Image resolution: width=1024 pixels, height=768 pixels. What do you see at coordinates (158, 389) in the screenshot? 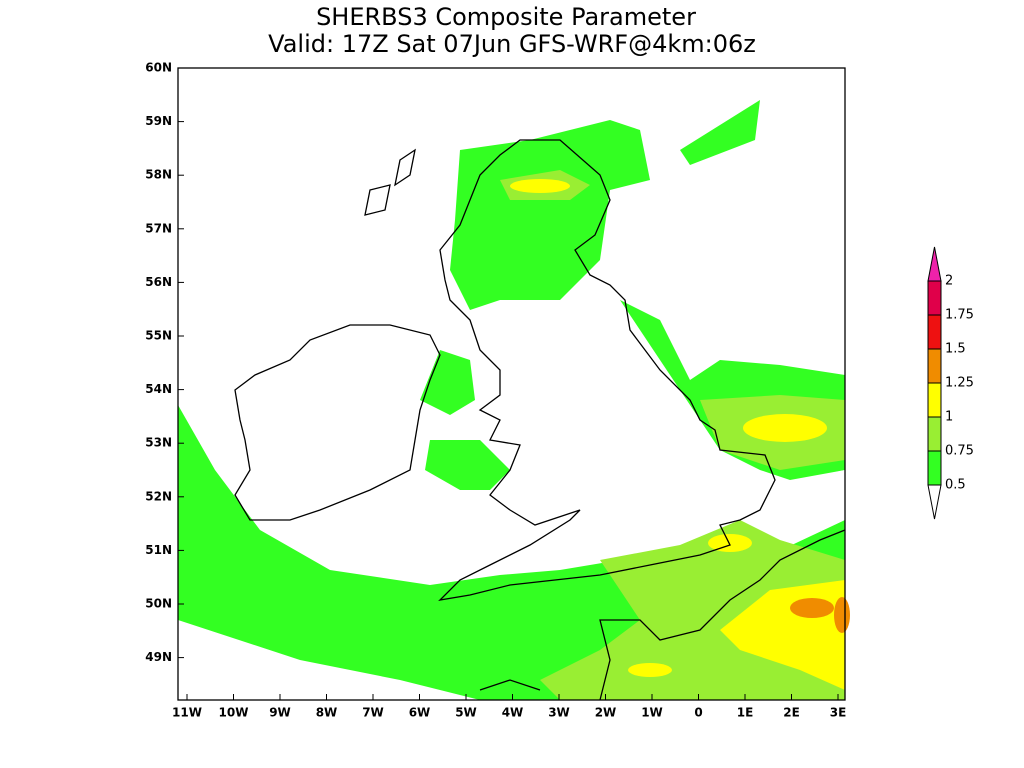
I see `lat-label: 54N` at bounding box center [158, 389].